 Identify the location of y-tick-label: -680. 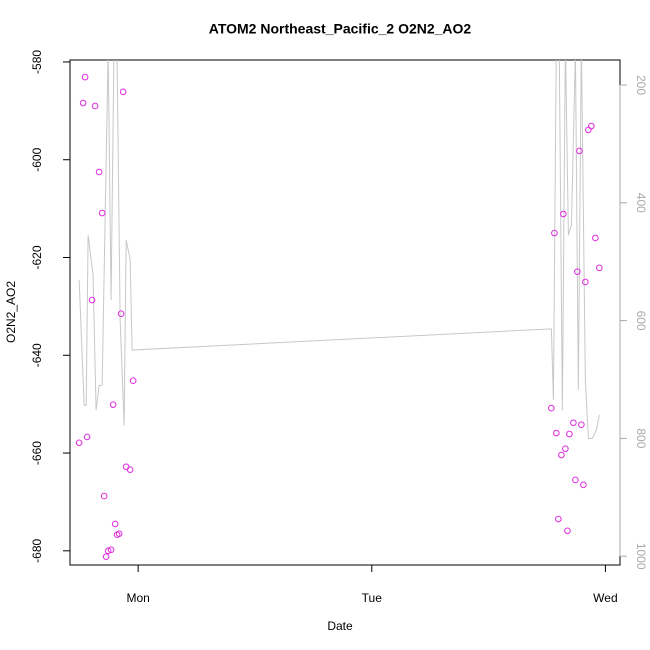
(37, 550).